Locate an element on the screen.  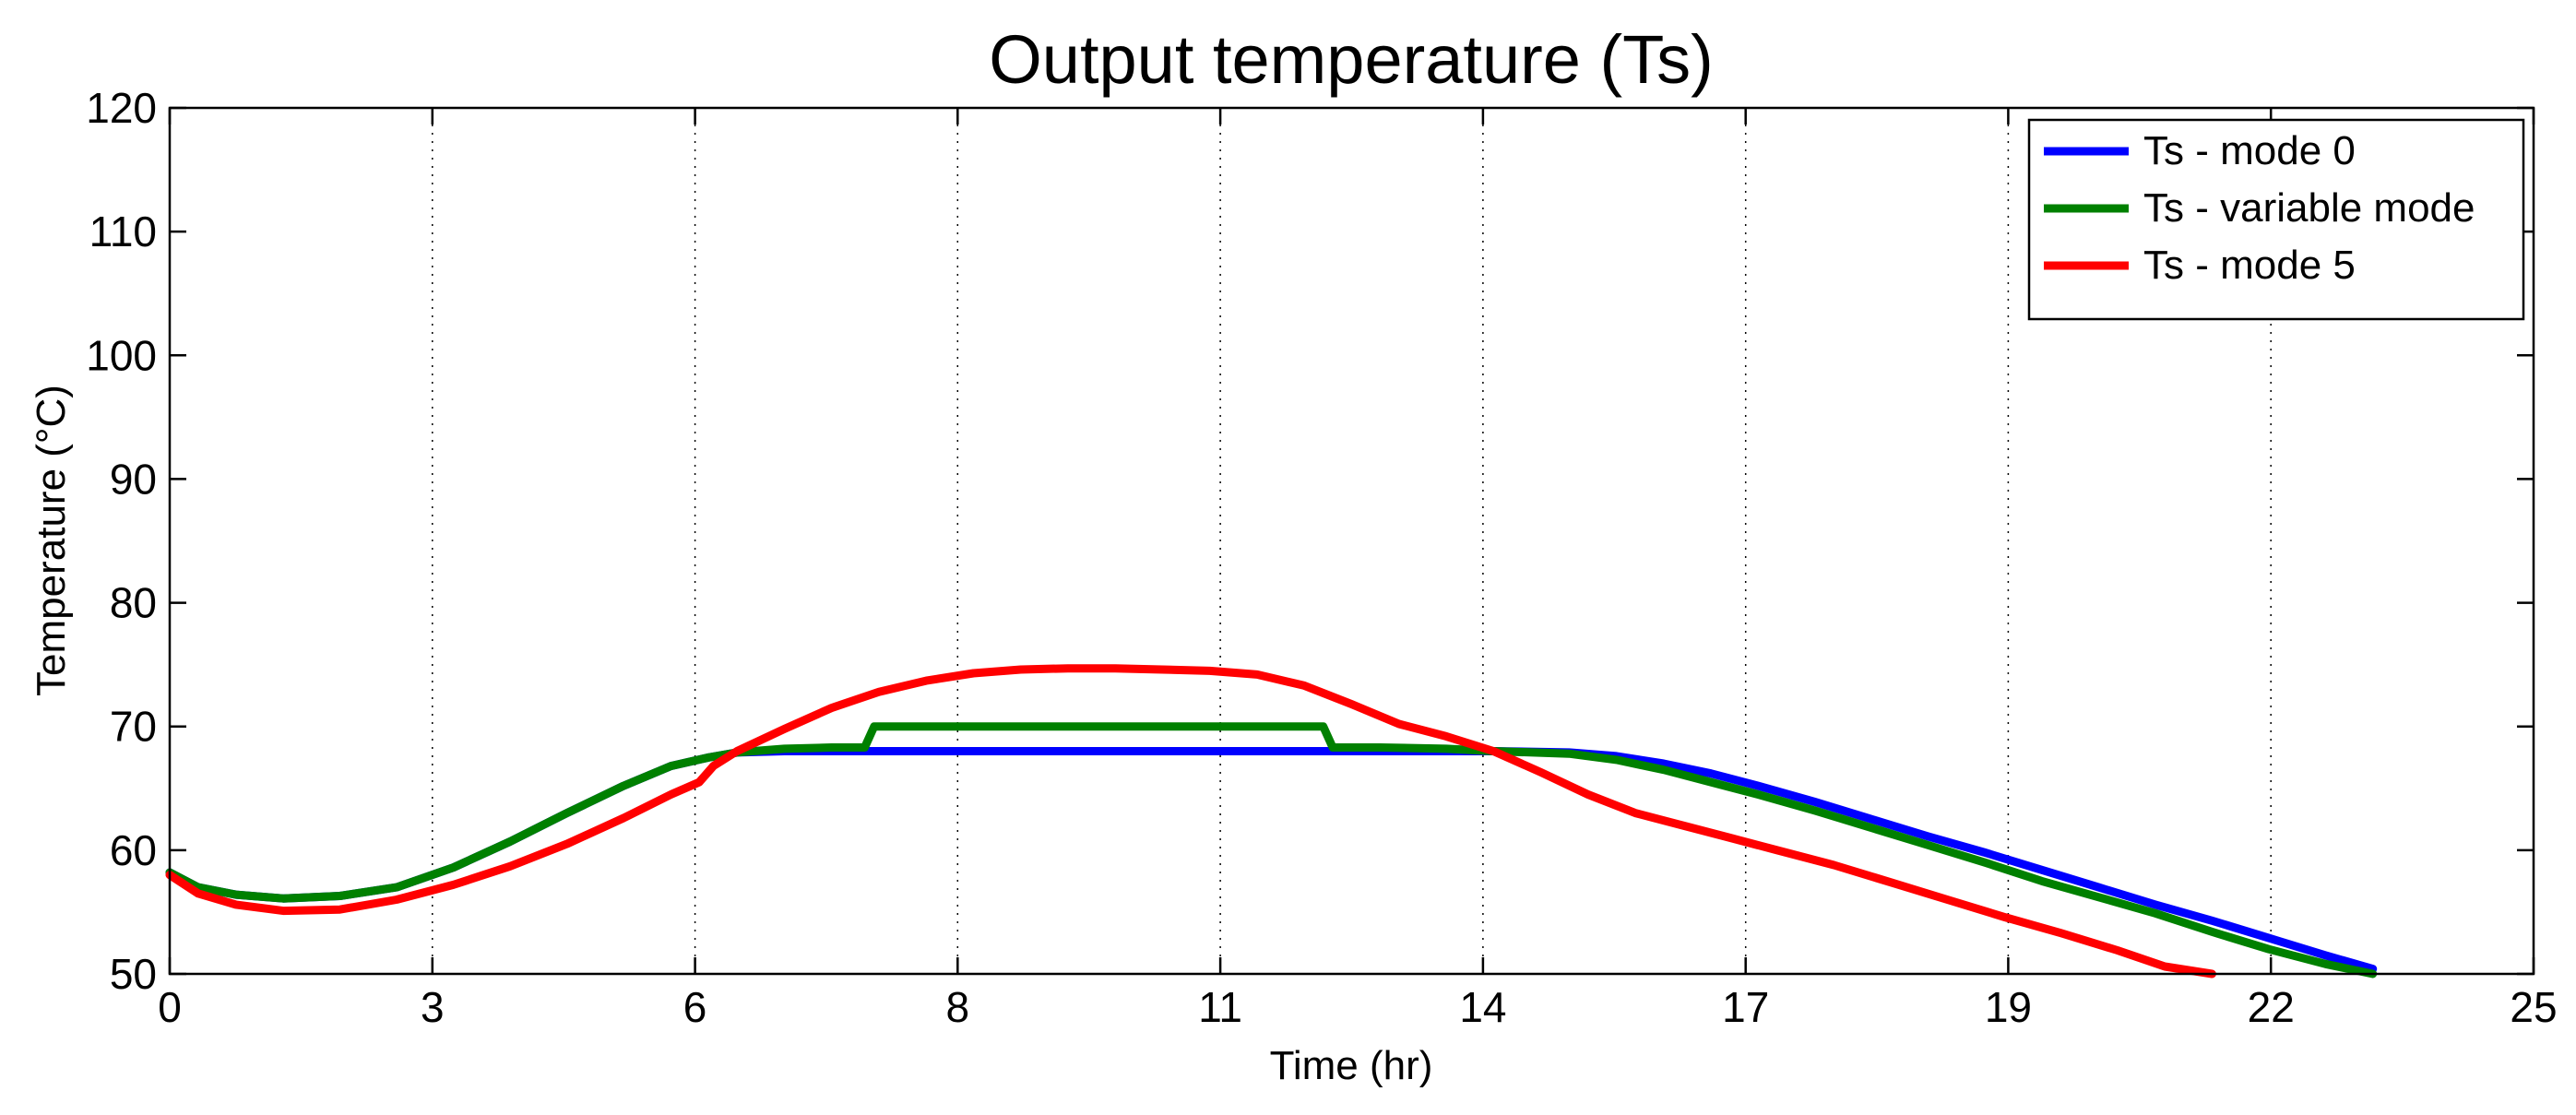
legend-label-1: Ts - mode 0 is located at coordinates (2249, 150).